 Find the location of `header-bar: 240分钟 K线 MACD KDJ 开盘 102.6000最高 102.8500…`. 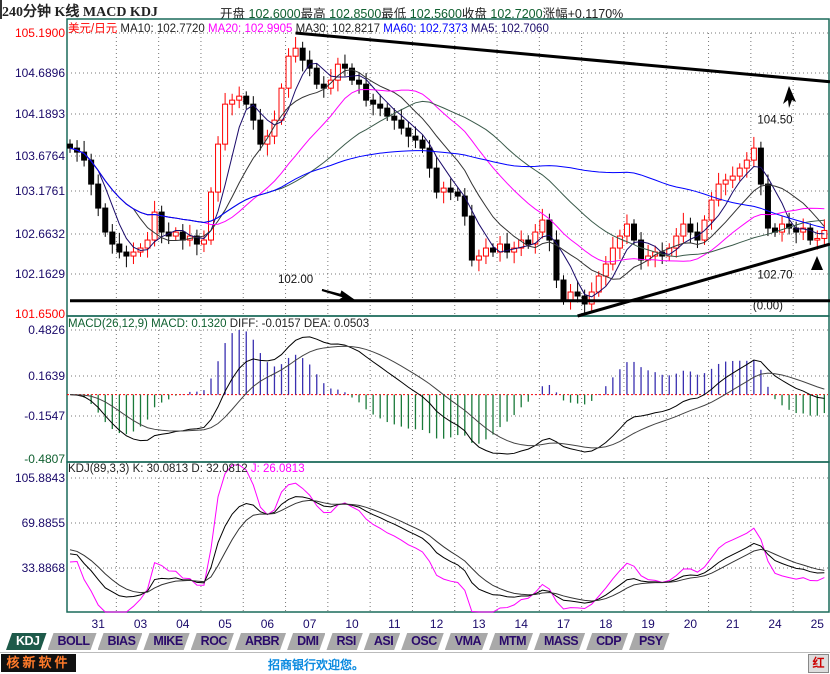

header-bar: 240分钟 K线 MACD KDJ 开盘 102.6000最高 102.8500… is located at coordinates (415, 10).